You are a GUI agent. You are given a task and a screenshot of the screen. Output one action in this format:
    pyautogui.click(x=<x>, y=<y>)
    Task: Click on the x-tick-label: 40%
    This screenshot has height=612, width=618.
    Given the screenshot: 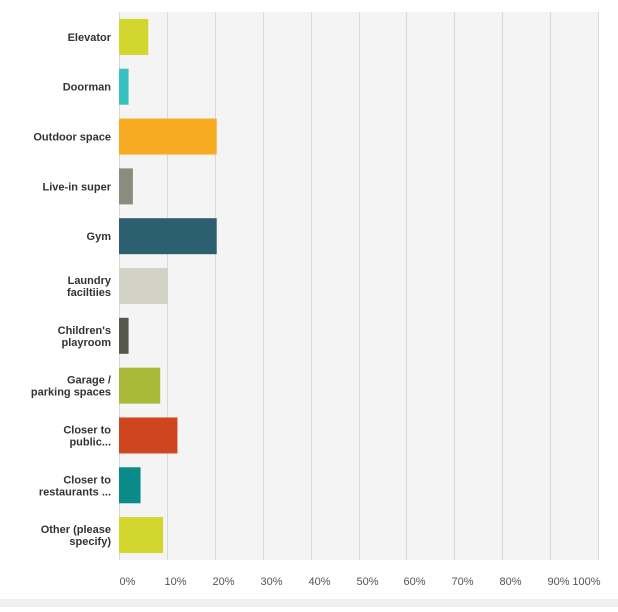 What is the action you would take?
    pyautogui.click(x=319, y=582)
    